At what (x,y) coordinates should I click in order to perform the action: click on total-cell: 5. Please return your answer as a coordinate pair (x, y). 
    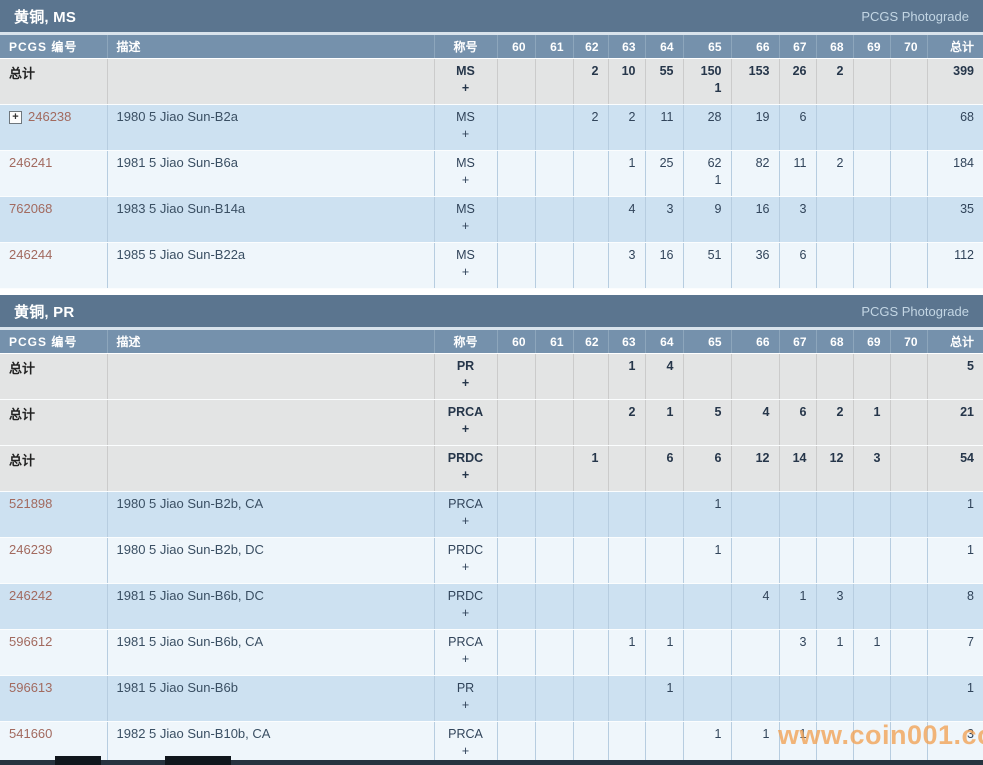
    Looking at the image, I should click on (955, 376).